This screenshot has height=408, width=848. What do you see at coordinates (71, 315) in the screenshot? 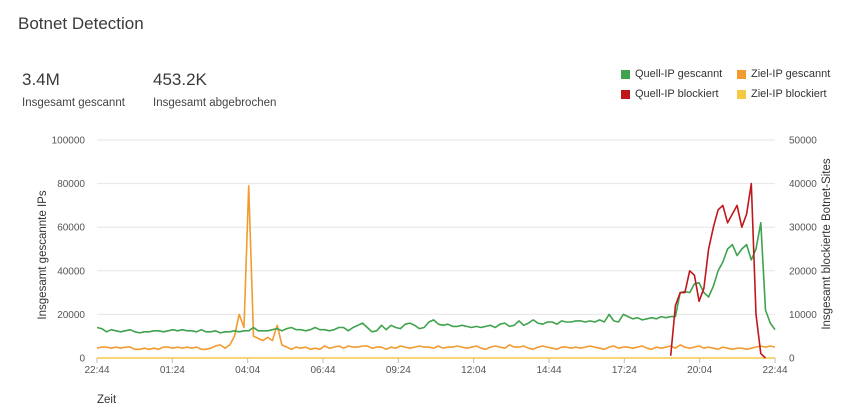
I see `y-left-tick-label: 20000` at bounding box center [71, 315].